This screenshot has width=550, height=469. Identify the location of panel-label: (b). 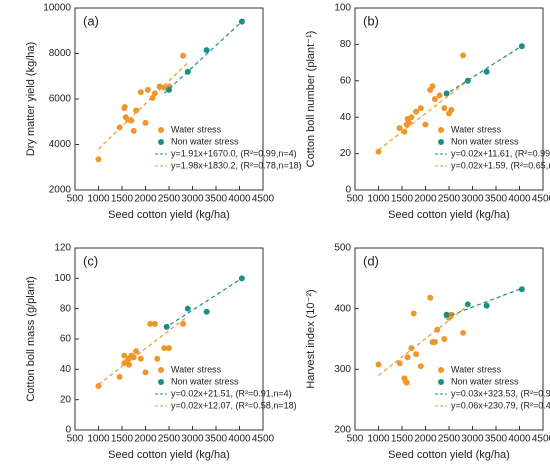
(371, 20).